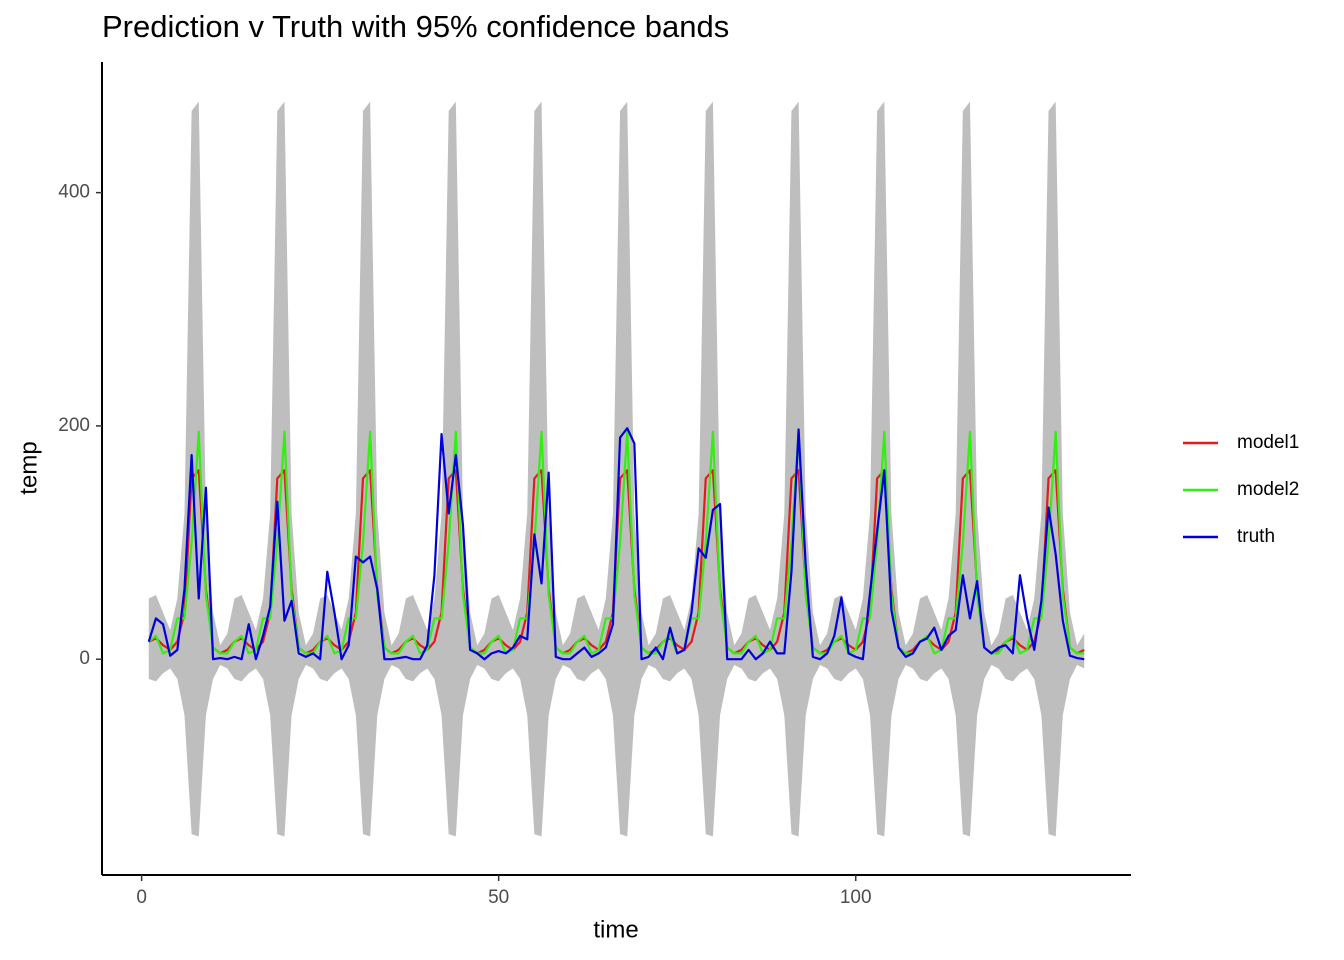 The height and width of the screenshot is (960, 1344). Describe the element at coordinates (1268, 489) in the screenshot. I see `legend-label: model2` at that location.